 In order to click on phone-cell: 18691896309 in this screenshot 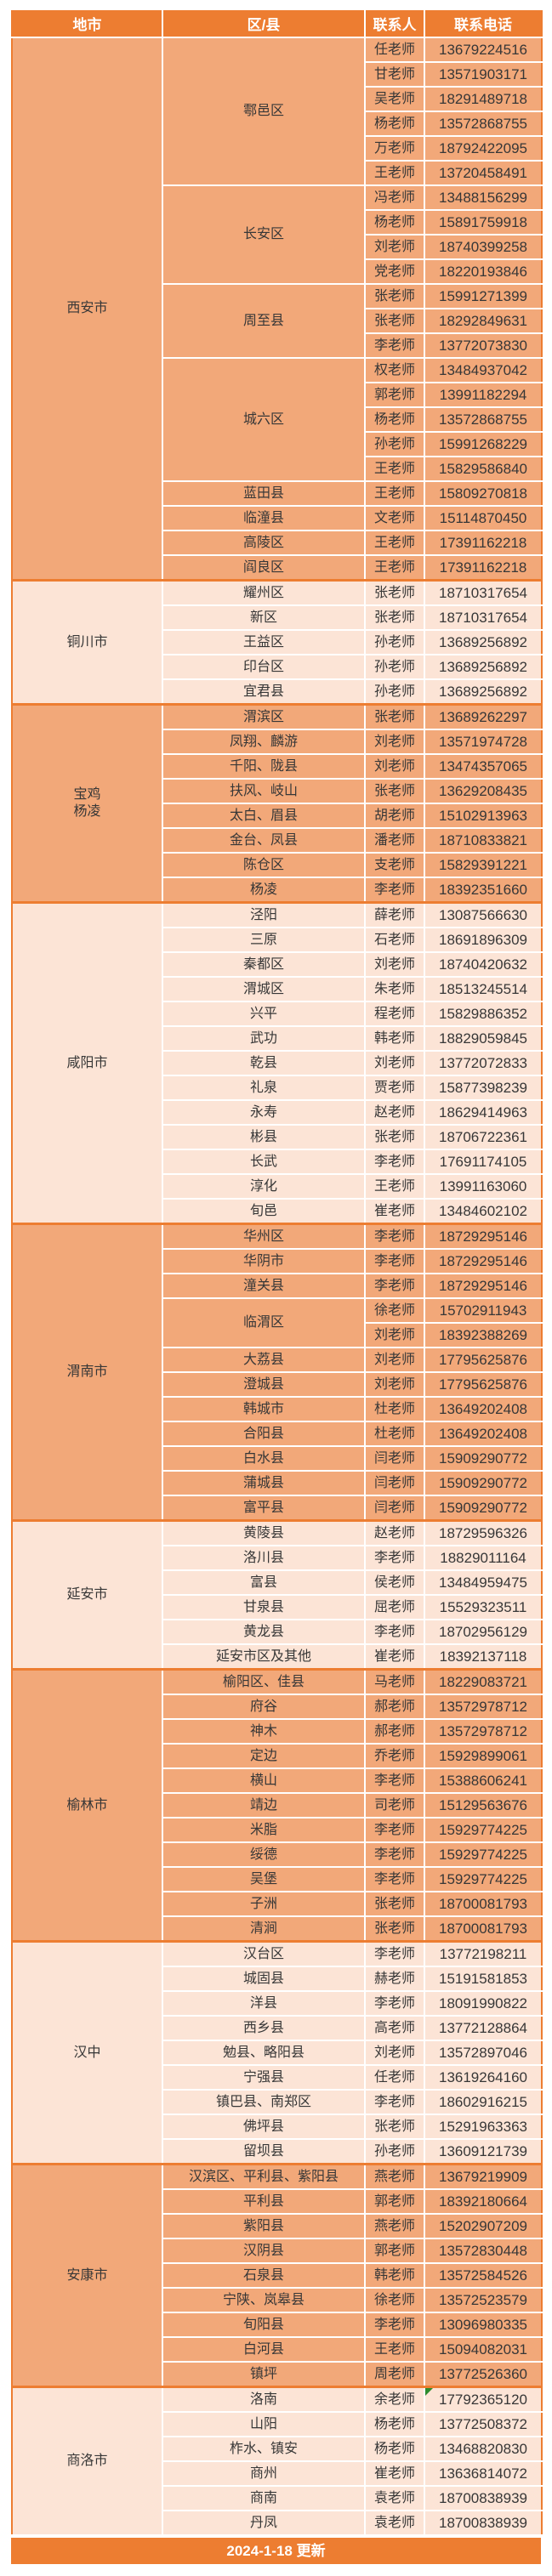, I will do `click(484, 940)`.